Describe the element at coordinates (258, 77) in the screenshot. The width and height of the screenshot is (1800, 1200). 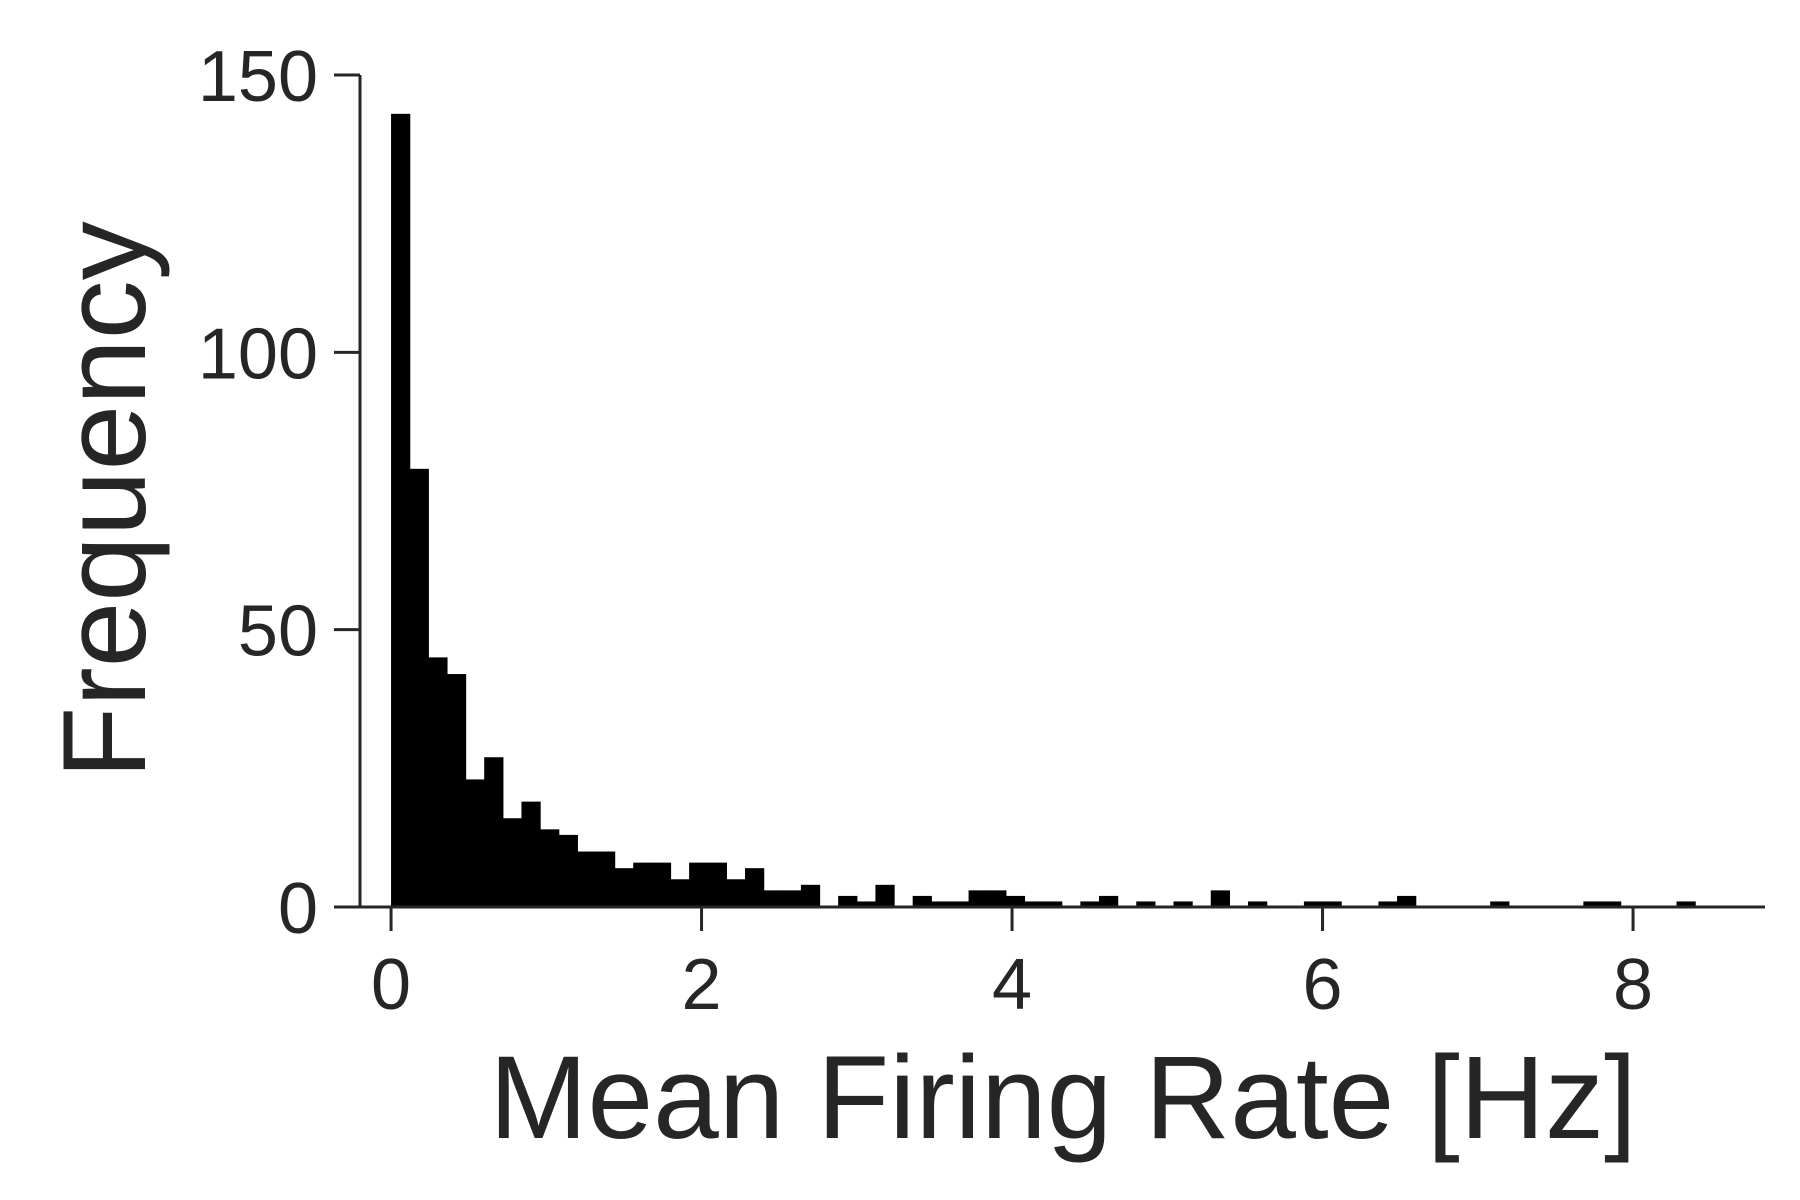
I see `y-tick-label: 150` at that location.